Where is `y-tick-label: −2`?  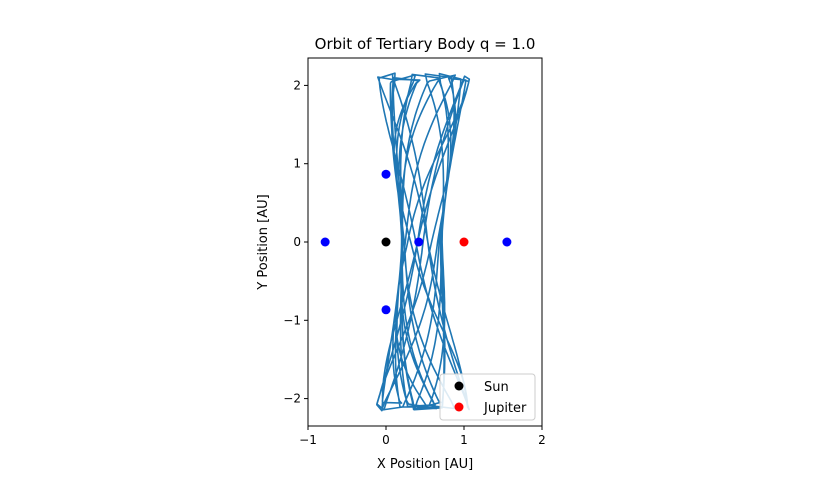 y-tick-label: −2 is located at coordinates (292, 399).